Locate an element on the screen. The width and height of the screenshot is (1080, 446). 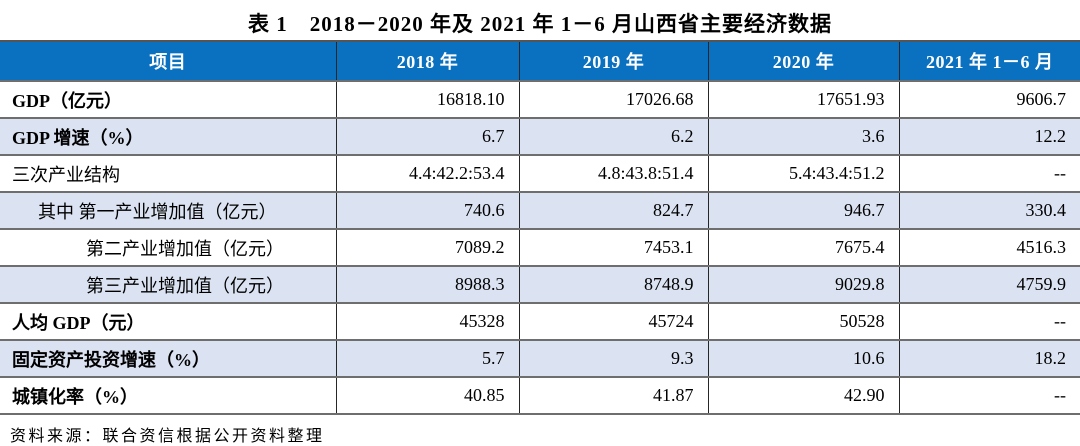
cell-value: 16818.10 is located at coordinates (427, 100).